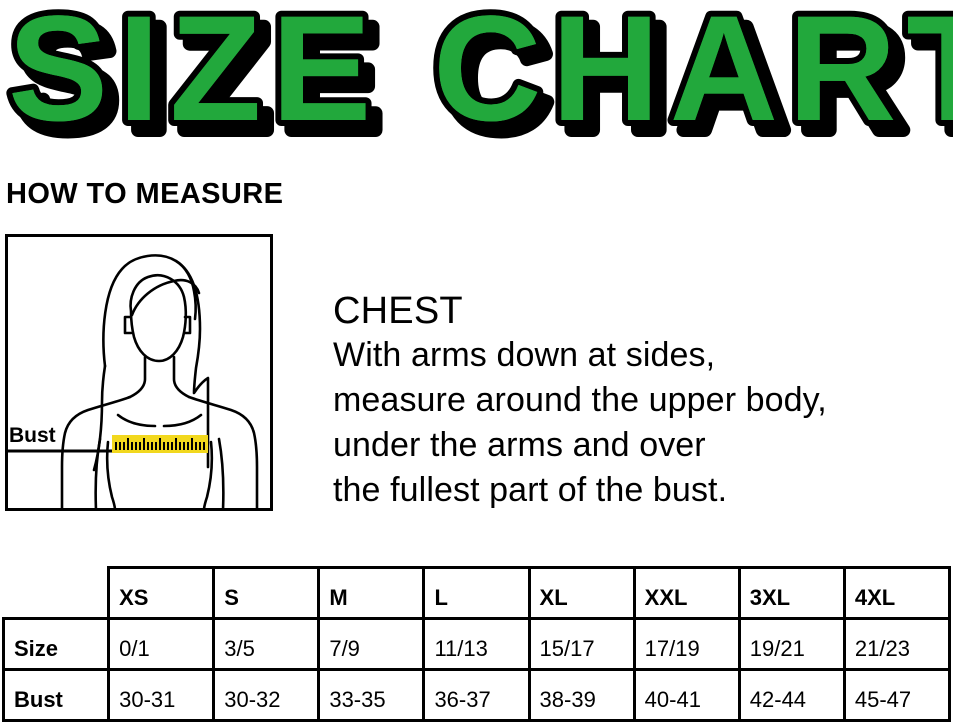  I want to click on table-cell-size-l: 11/13, so click(476, 644).